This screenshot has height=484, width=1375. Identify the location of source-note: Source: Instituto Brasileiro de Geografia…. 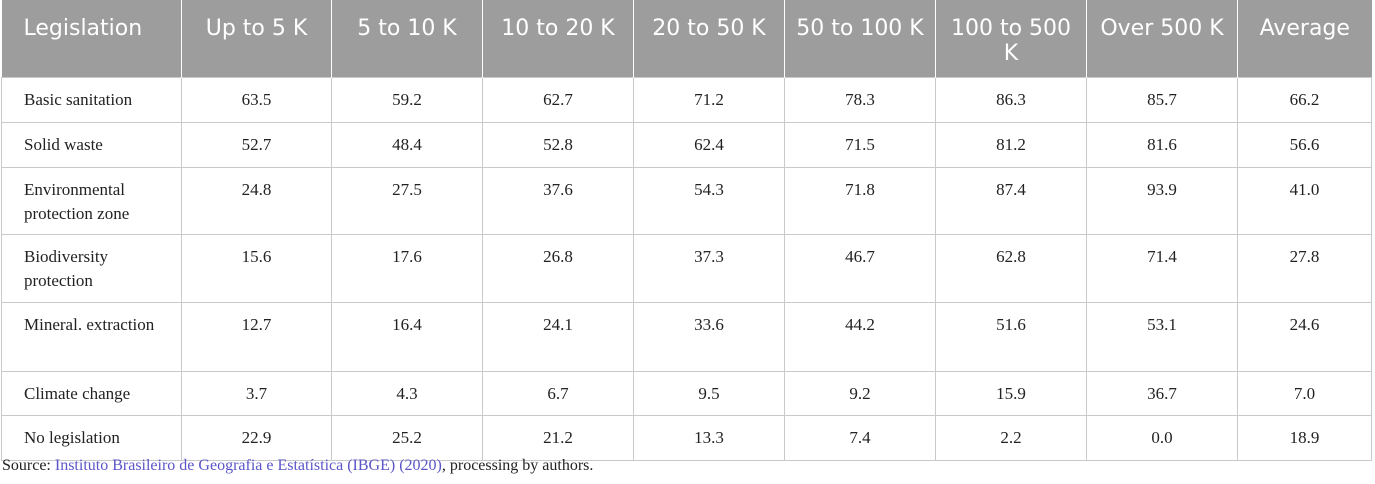
(297, 466).